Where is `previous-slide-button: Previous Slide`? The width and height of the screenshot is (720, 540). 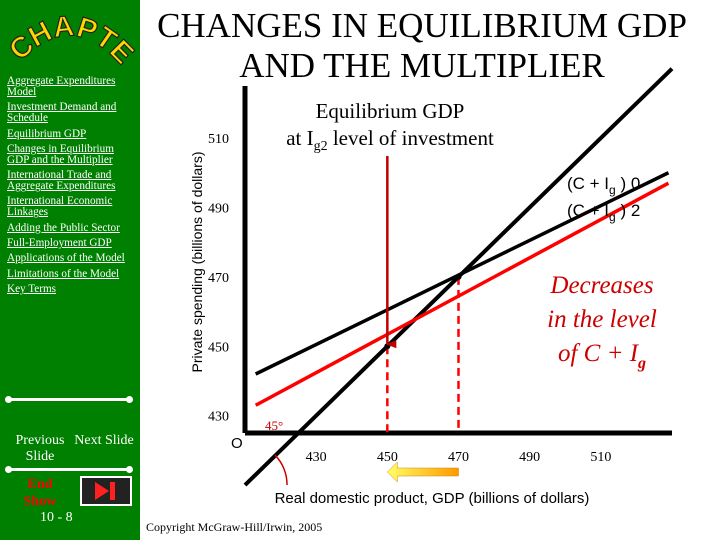
previous-slide-button: Previous Slide is located at coordinates (40, 448).